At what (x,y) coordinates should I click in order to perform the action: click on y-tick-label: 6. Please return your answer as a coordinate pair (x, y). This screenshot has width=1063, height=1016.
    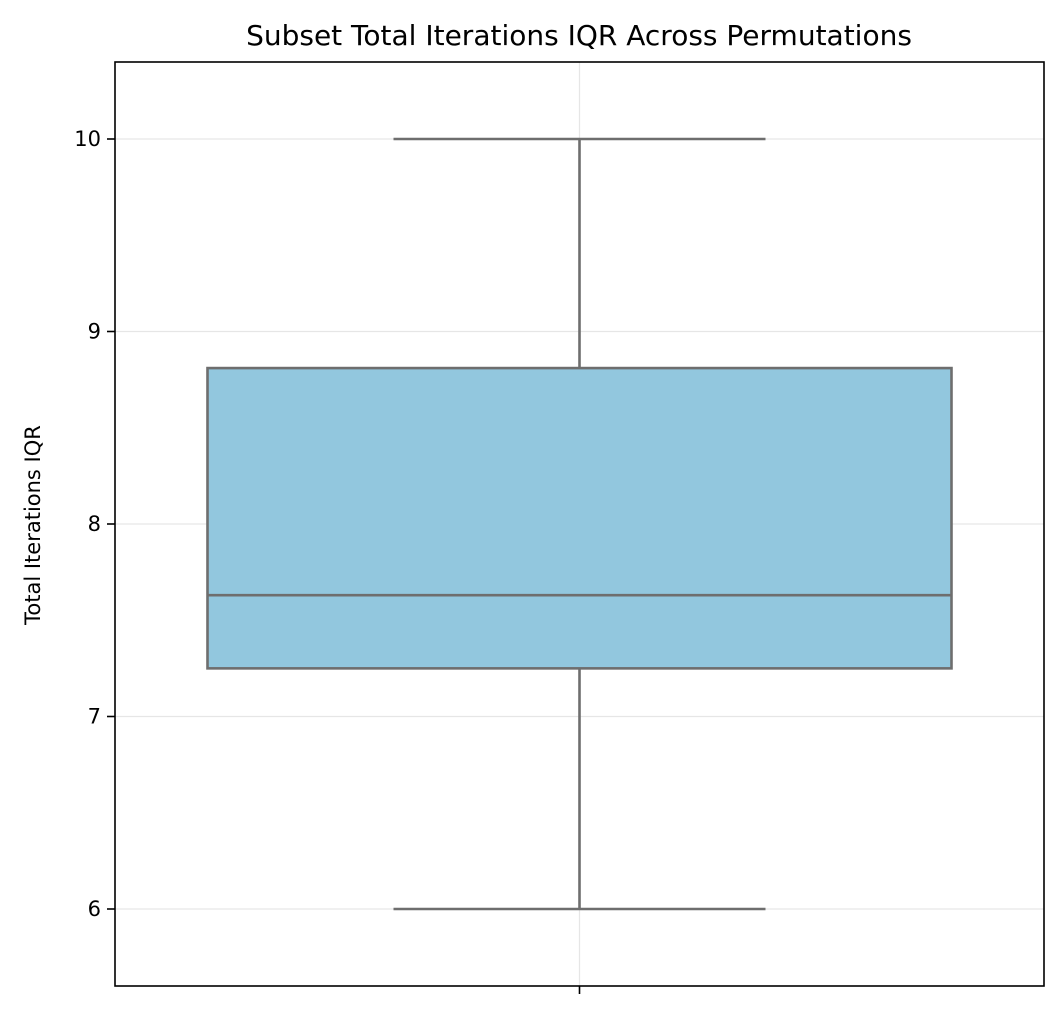
    Looking at the image, I should click on (94, 909).